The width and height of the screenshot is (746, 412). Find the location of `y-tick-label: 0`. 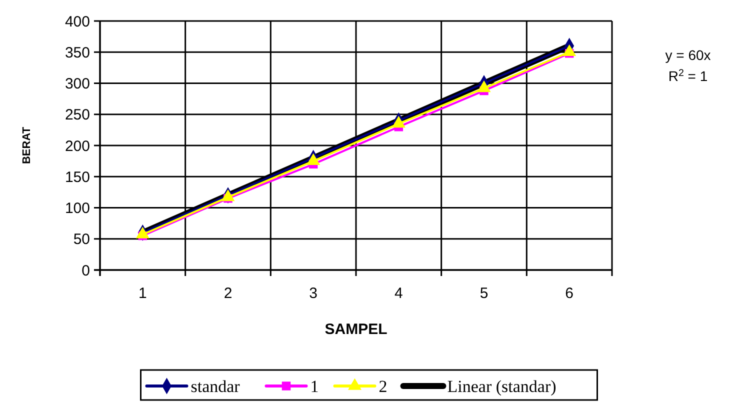

y-tick-label: 0 is located at coordinates (86, 271).